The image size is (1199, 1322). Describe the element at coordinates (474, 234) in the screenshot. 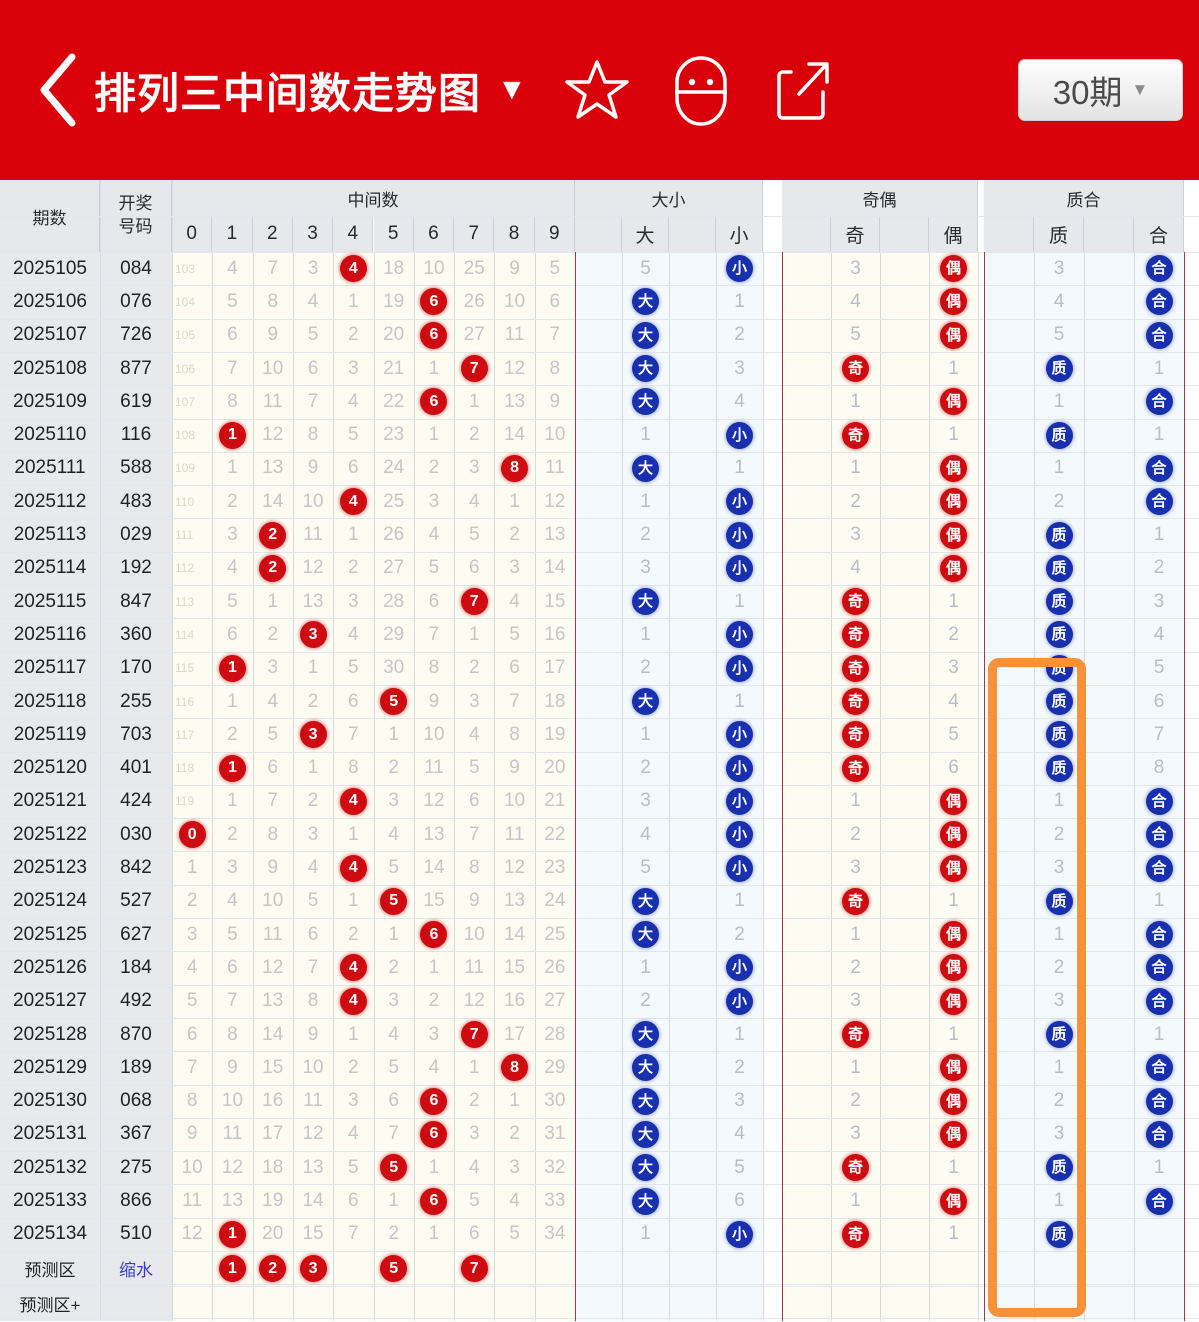

I see `digit-header-7: 7` at that location.